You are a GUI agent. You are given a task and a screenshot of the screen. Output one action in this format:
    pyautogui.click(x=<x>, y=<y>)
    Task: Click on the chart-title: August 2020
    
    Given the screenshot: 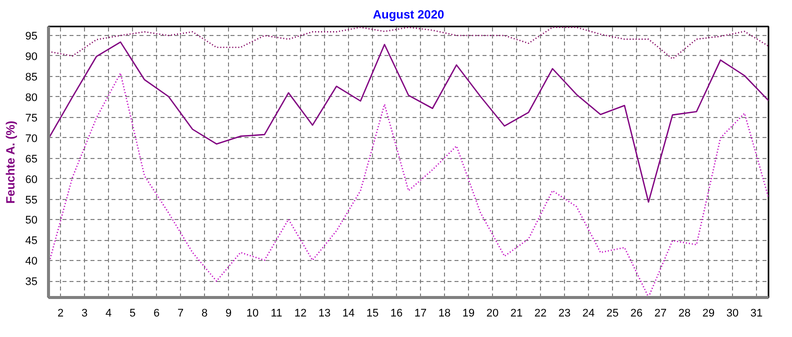 What is the action you would take?
    pyautogui.click(x=408, y=15)
    